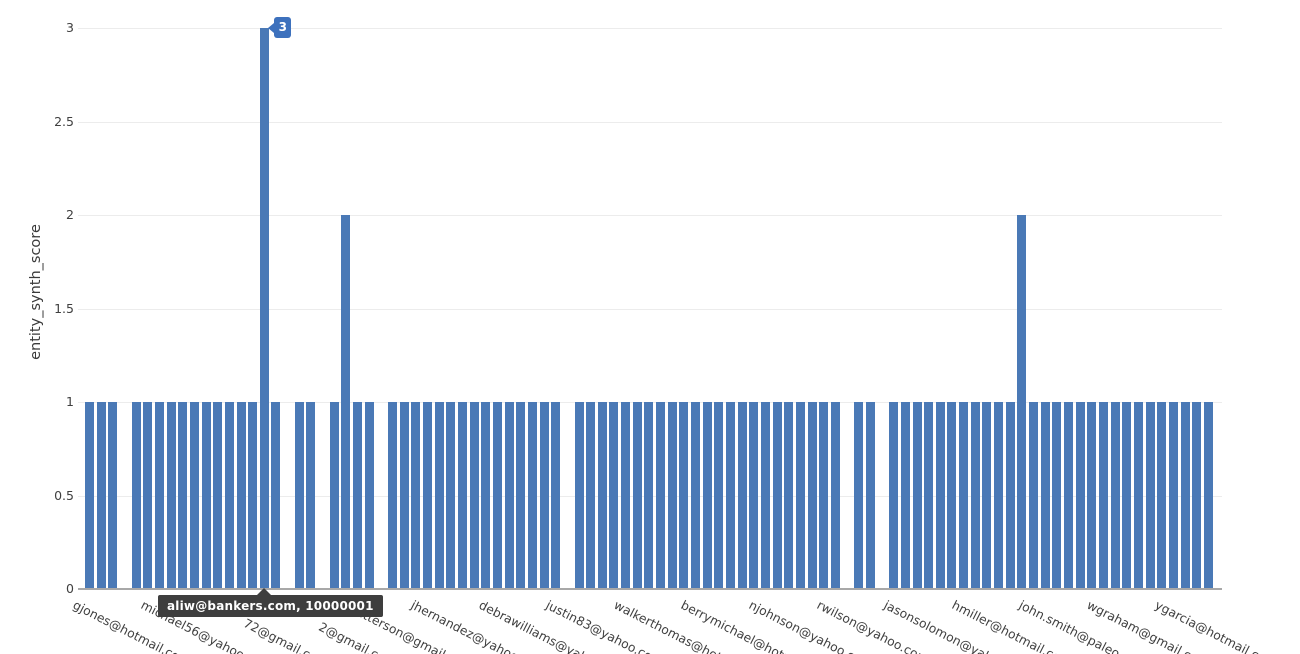 The image size is (1300, 654). I want to click on y-tick-label: 1, so click(70, 401).